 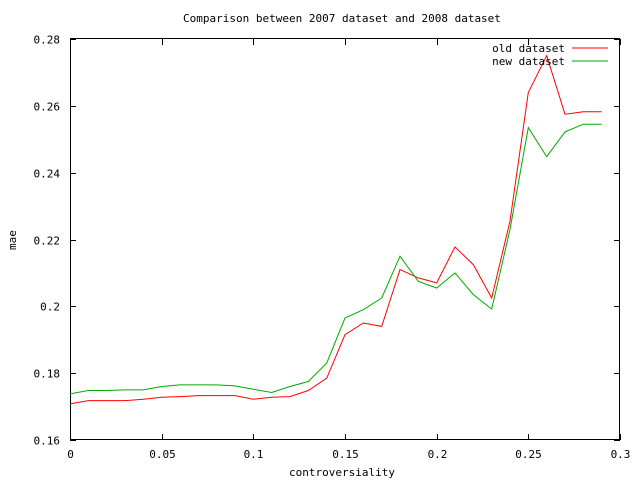 What do you see at coordinates (528, 454) in the screenshot?
I see `x-tick-label: 0.25` at bounding box center [528, 454].